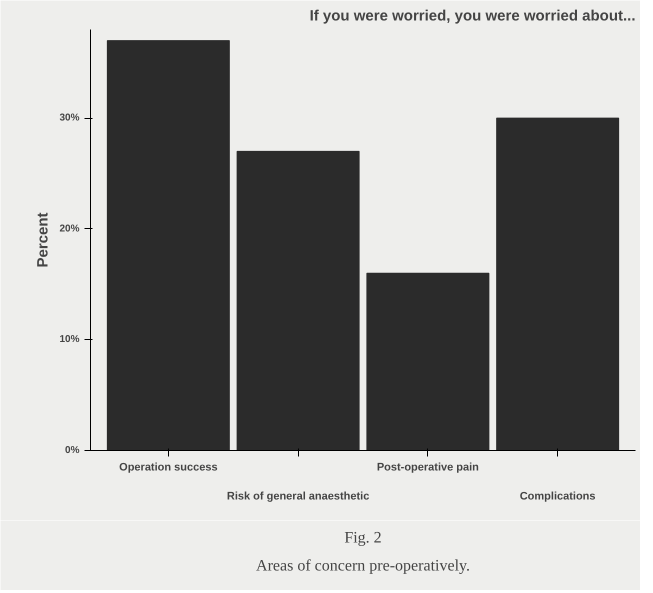 The image size is (653, 593). Describe the element at coordinates (69, 340) in the screenshot. I see `y-tick-label: 10%` at that location.